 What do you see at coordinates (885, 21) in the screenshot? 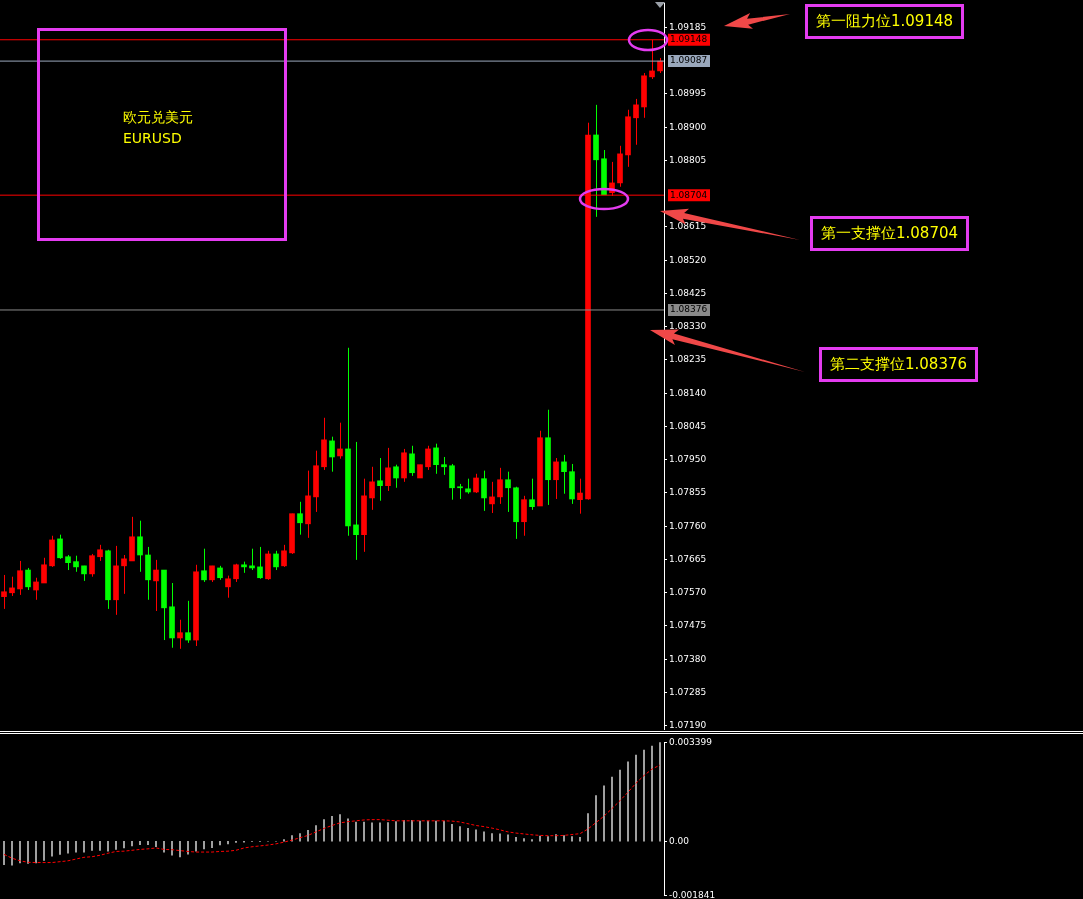
I see `text: 第一阻力位1.09148` at bounding box center [885, 21].